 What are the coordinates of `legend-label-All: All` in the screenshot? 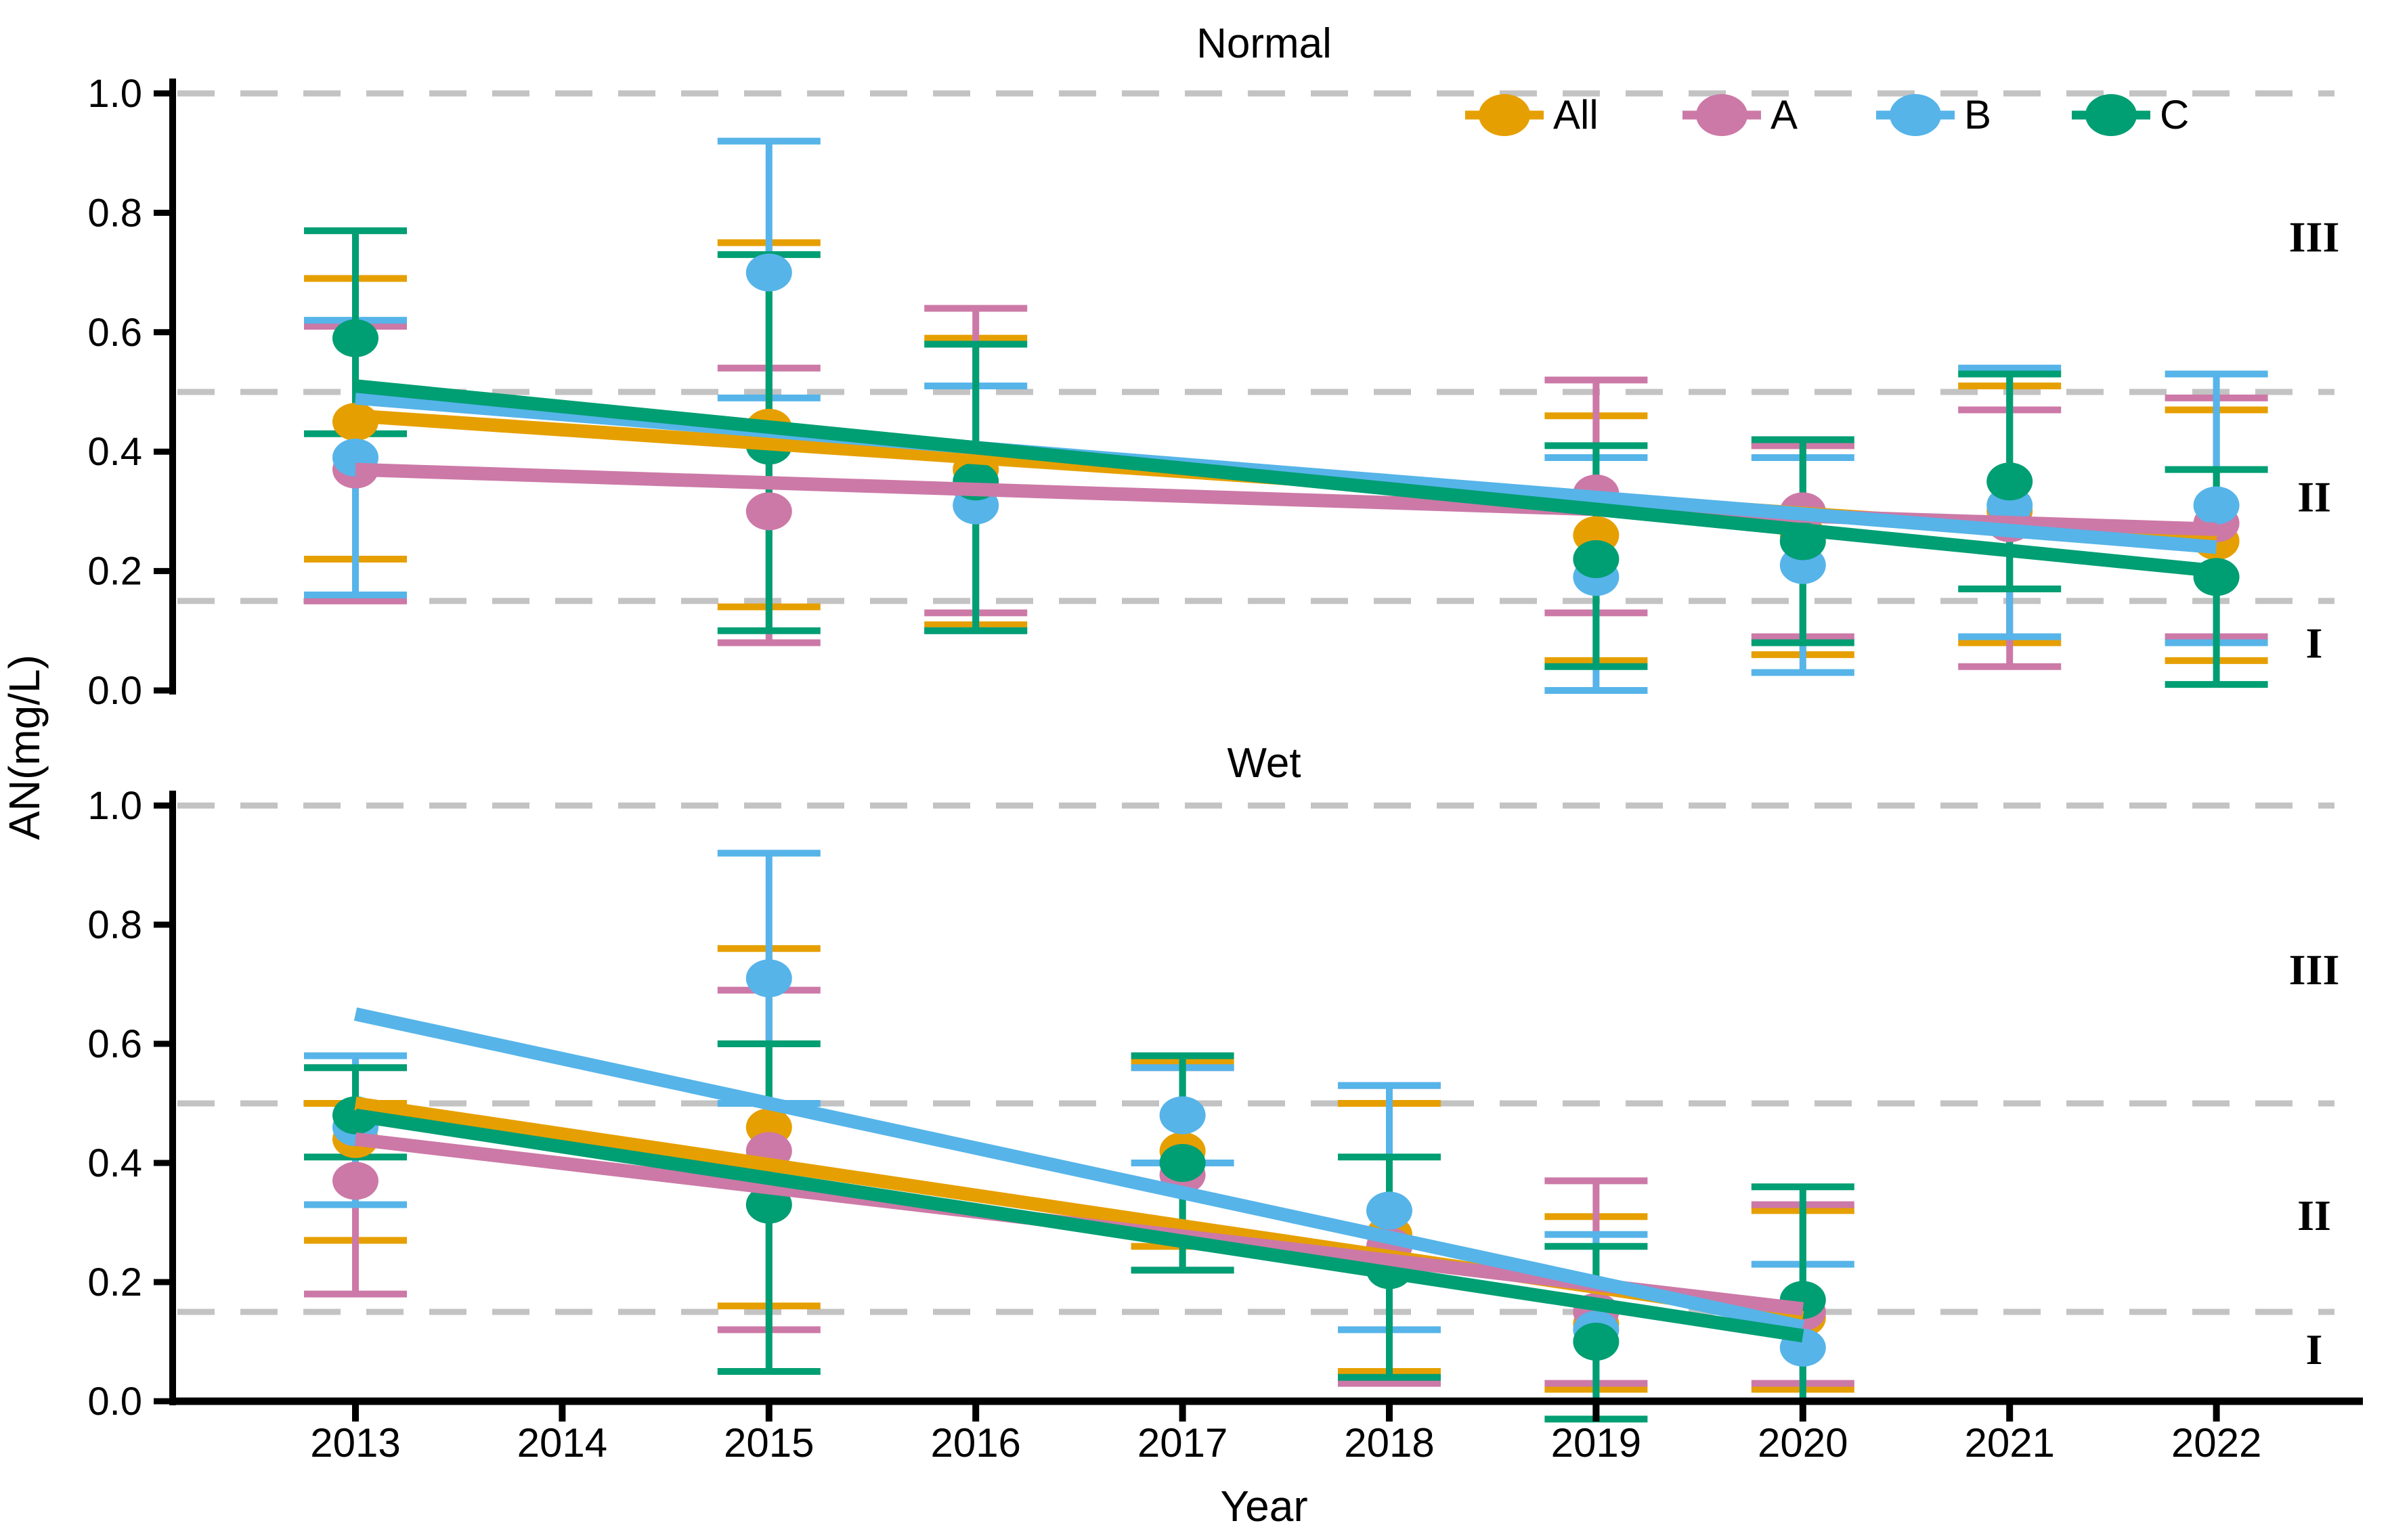 It's located at (1576, 115).